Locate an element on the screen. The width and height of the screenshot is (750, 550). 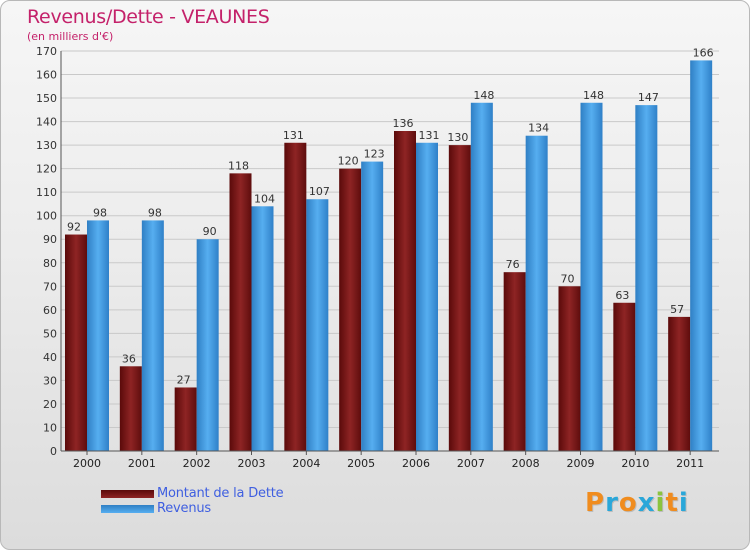
x-tick-label: 2007 is located at coordinates (471, 463).